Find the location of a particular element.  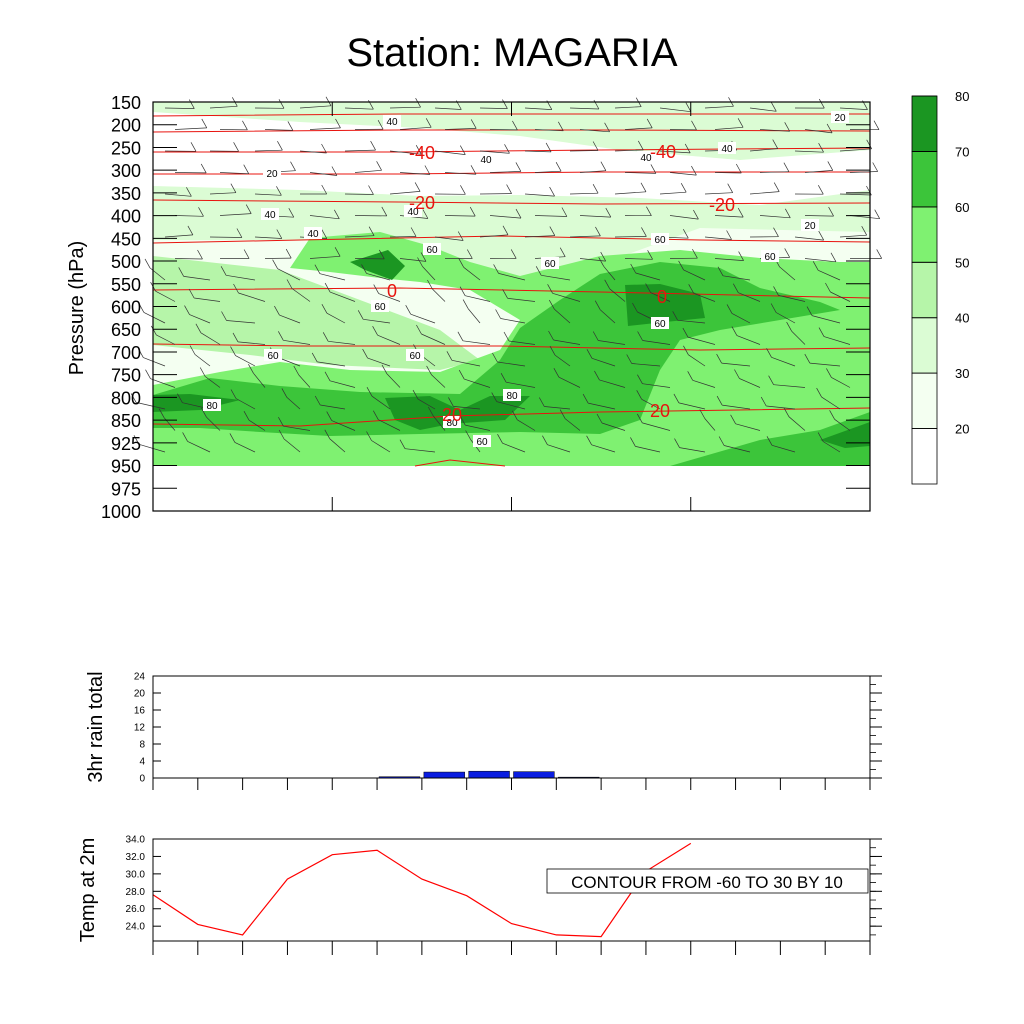

colorbar-label: 60 is located at coordinates (962, 207).